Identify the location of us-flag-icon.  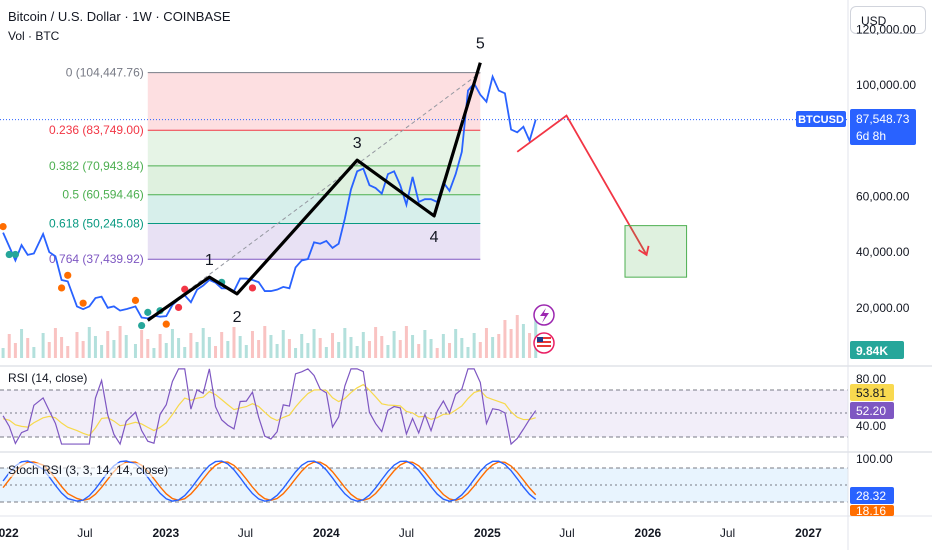
(544, 343).